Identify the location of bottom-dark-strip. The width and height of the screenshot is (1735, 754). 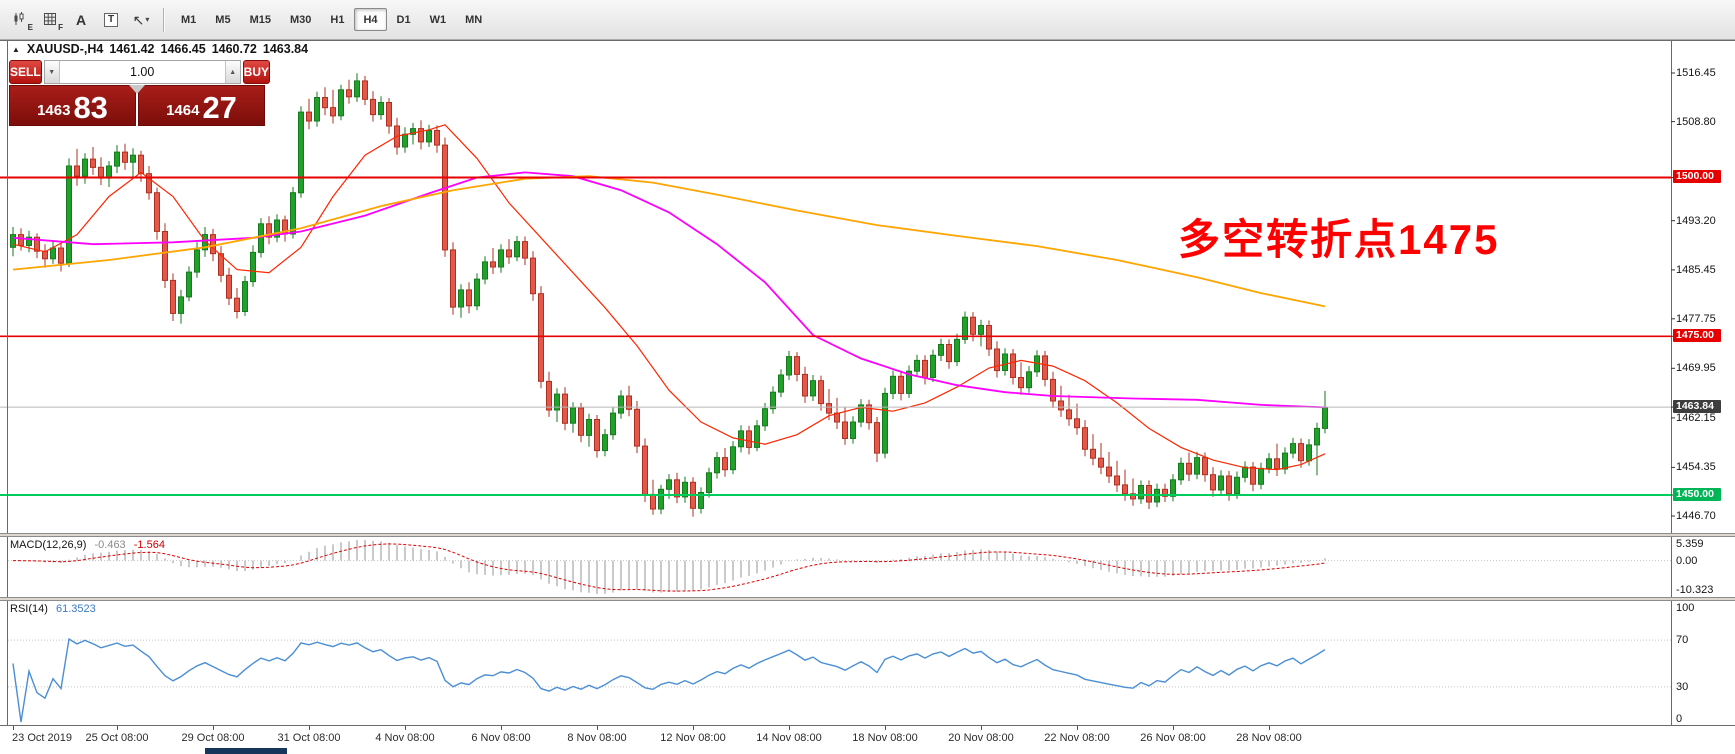
(246, 751).